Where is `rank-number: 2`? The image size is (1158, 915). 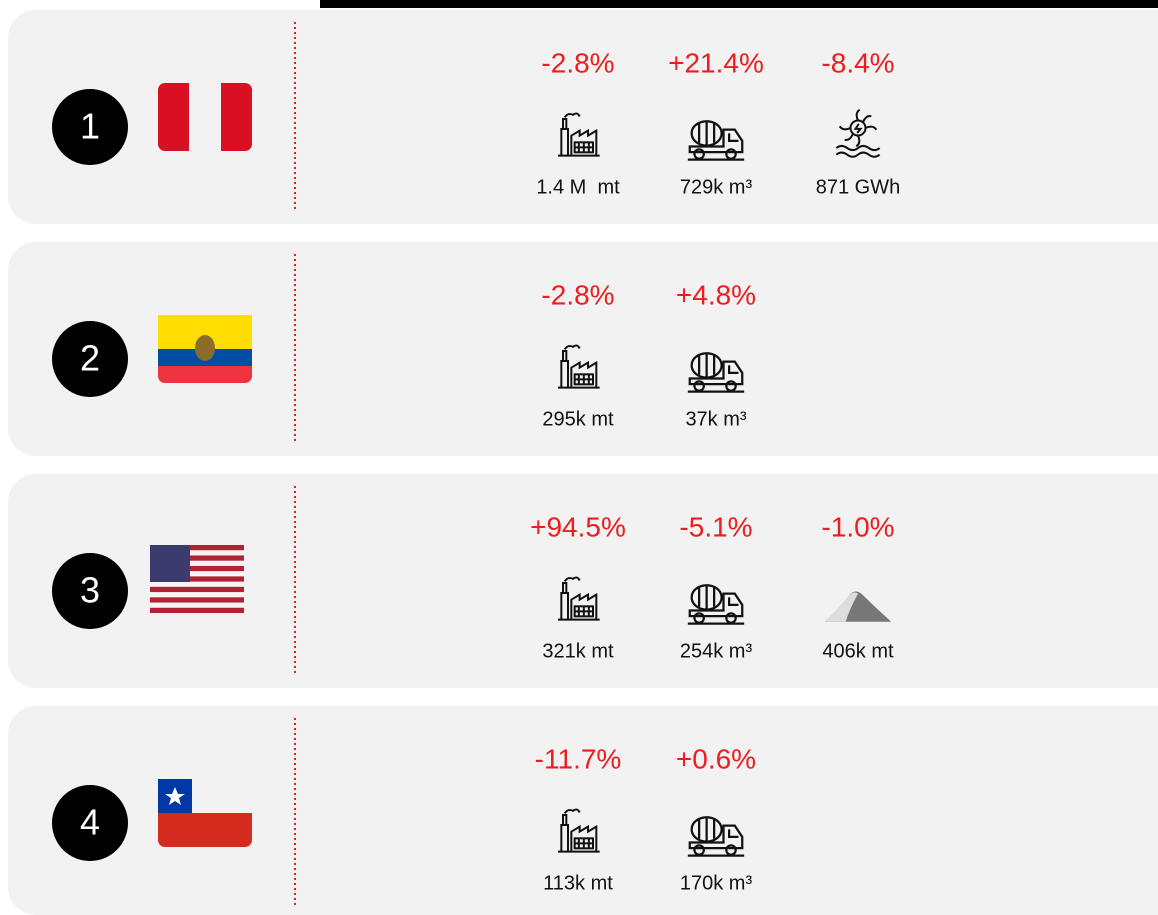
rank-number: 2 is located at coordinates (90, 358).